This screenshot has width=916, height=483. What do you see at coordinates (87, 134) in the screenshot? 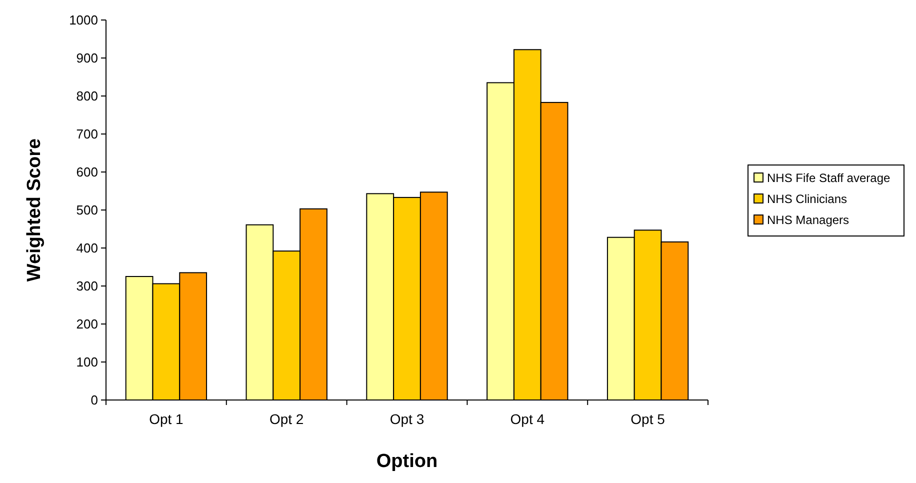
I see `y-tick-label: 700` at bounding box center [87, 134].